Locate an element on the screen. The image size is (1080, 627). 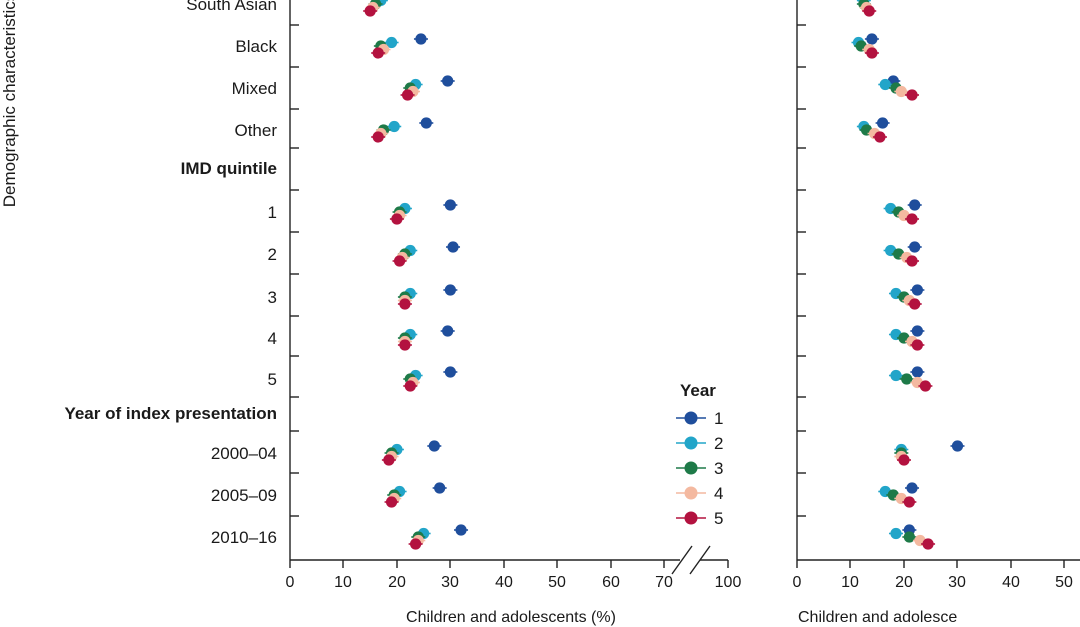
x-axis-title: Children and adolescents (%) is located at coordinates (511, 617).